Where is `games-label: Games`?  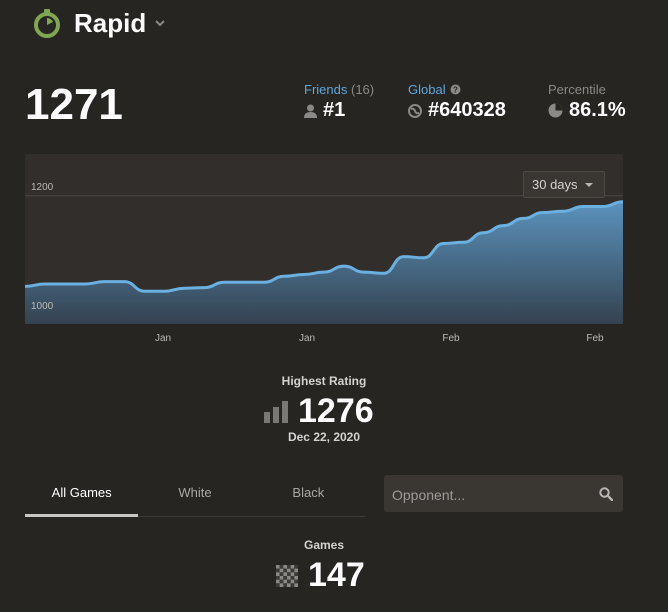
games-label: Games is located at coordinates (324, 545).